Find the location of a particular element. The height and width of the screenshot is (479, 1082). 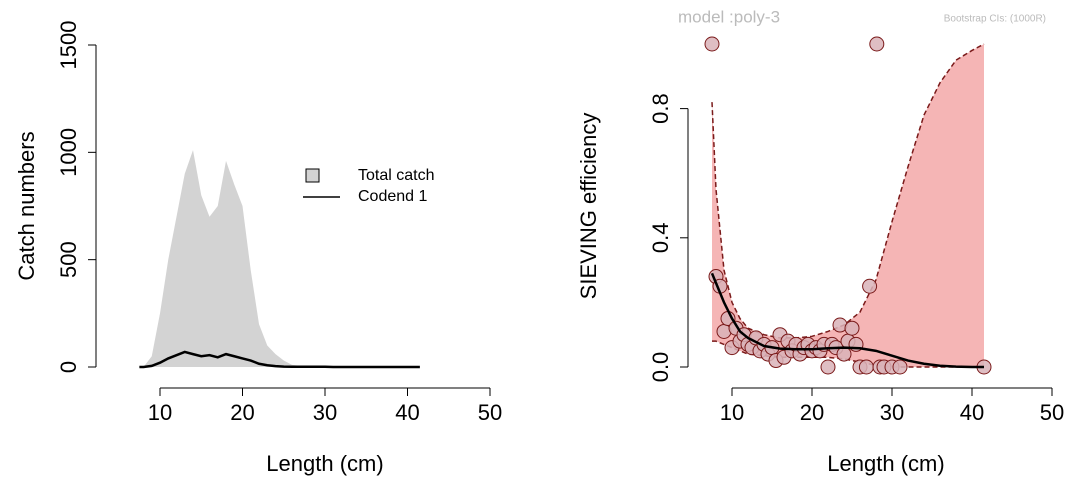

fit-line is located at coordinates (847, 320).